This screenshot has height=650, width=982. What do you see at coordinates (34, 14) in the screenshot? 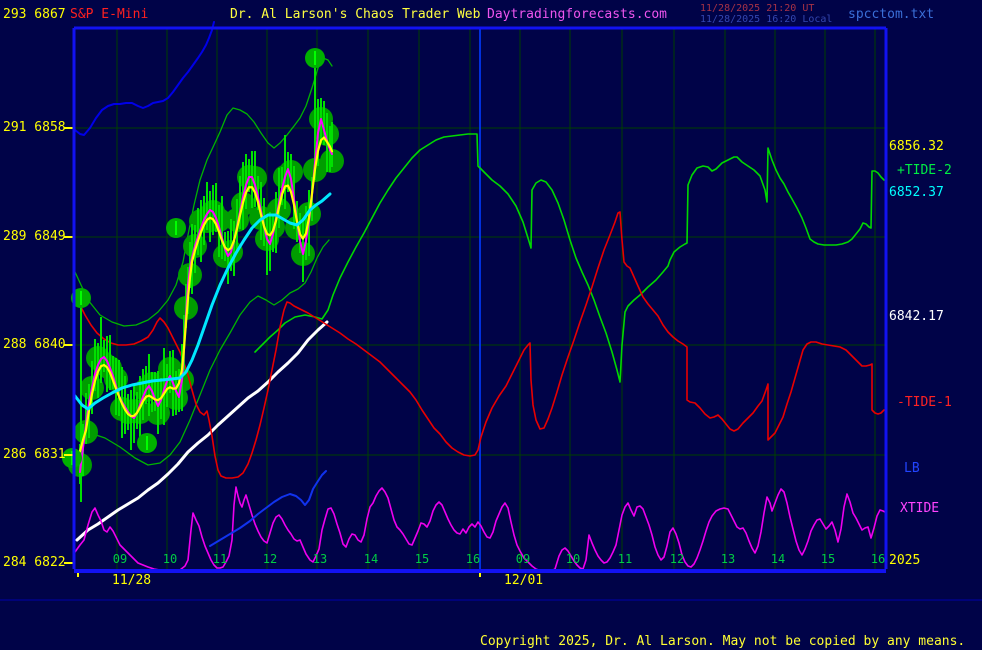
I see `y-axis-label: 293 6867` at bounding box center [34, 14].